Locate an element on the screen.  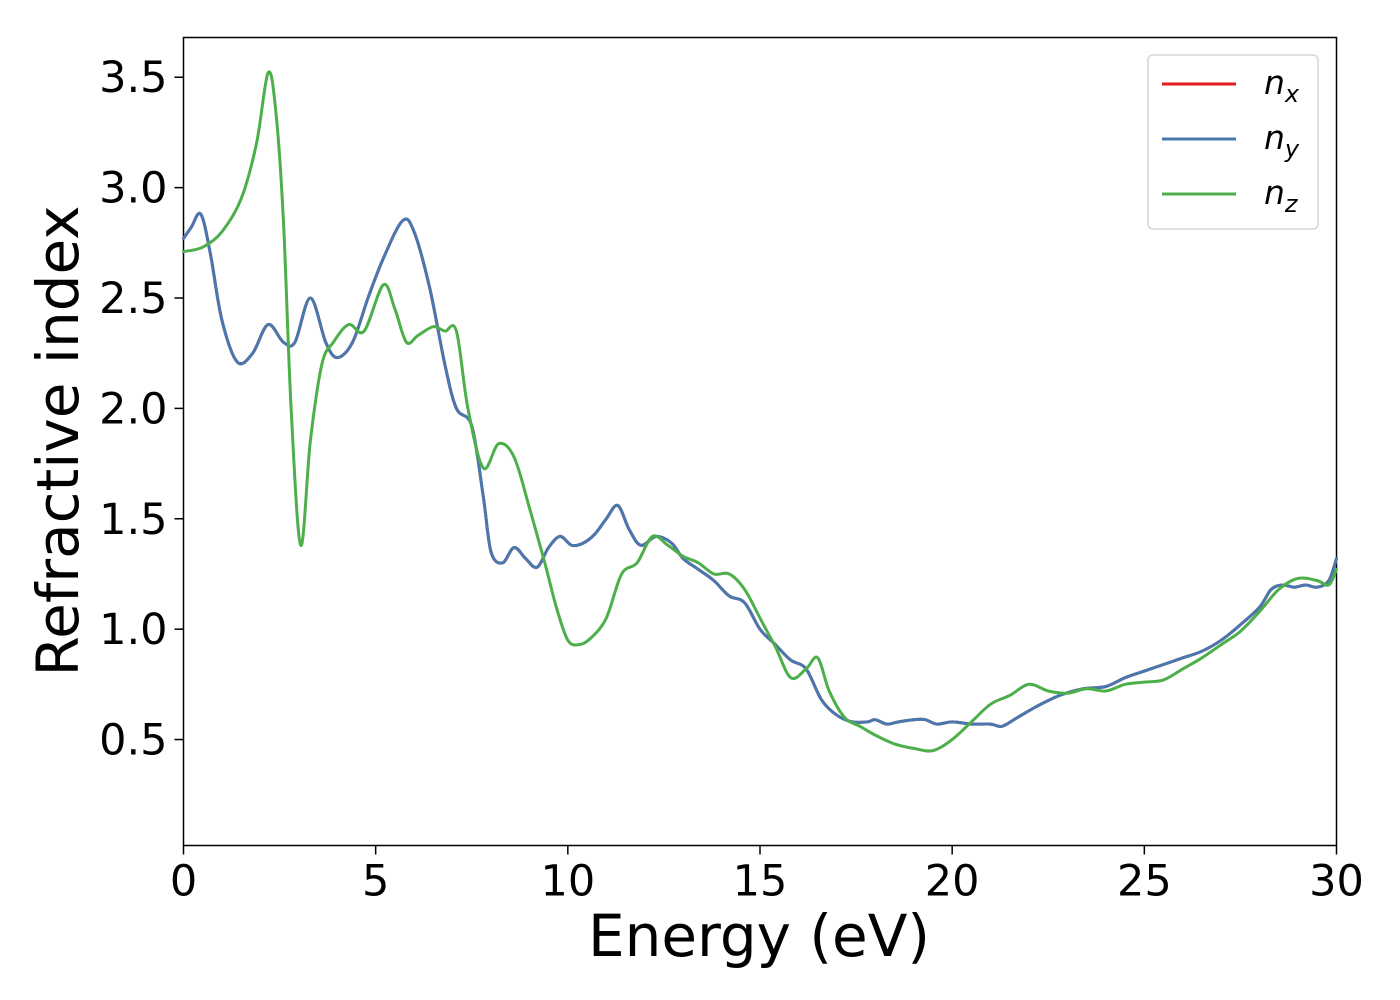
y-tick-label: 1.5 is located at coordinates (133, 520).